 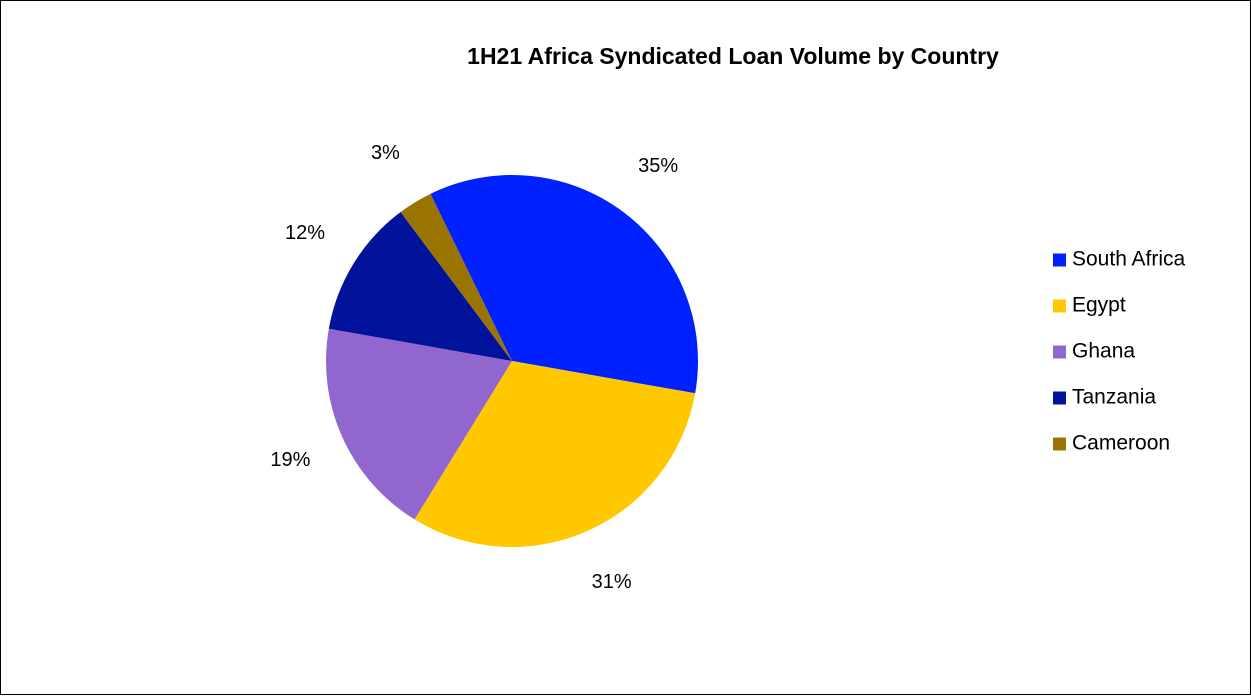 I want to click on legend-swatch-ghana, so click(x=1059, y=352).